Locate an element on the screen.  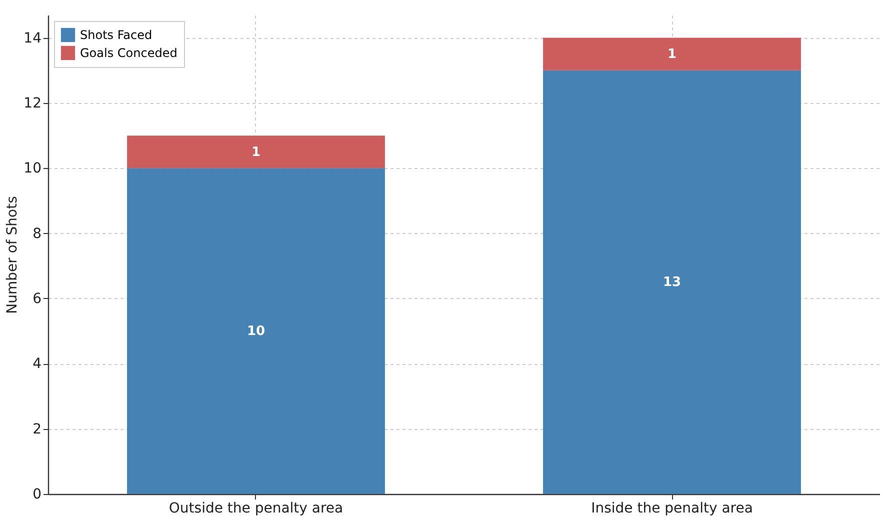
y-tick-label: 0 is located at coordinates (37, 494).